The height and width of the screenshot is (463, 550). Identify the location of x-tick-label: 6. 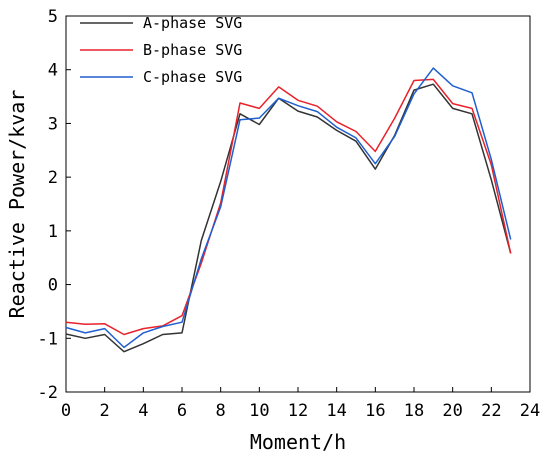
(182, 411).